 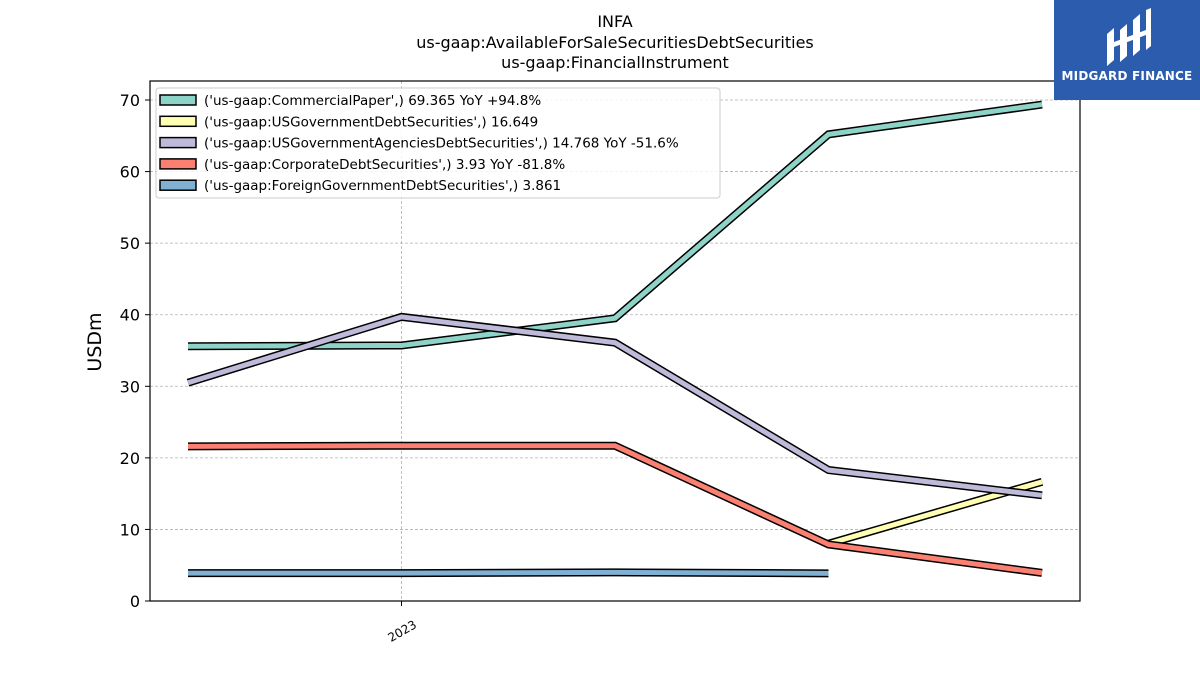 What do you see at coordinates (1127, 76) in the screenshot?
I see `logo-text: MIDGARD FINANCE` at bounding box center [1127, 76].